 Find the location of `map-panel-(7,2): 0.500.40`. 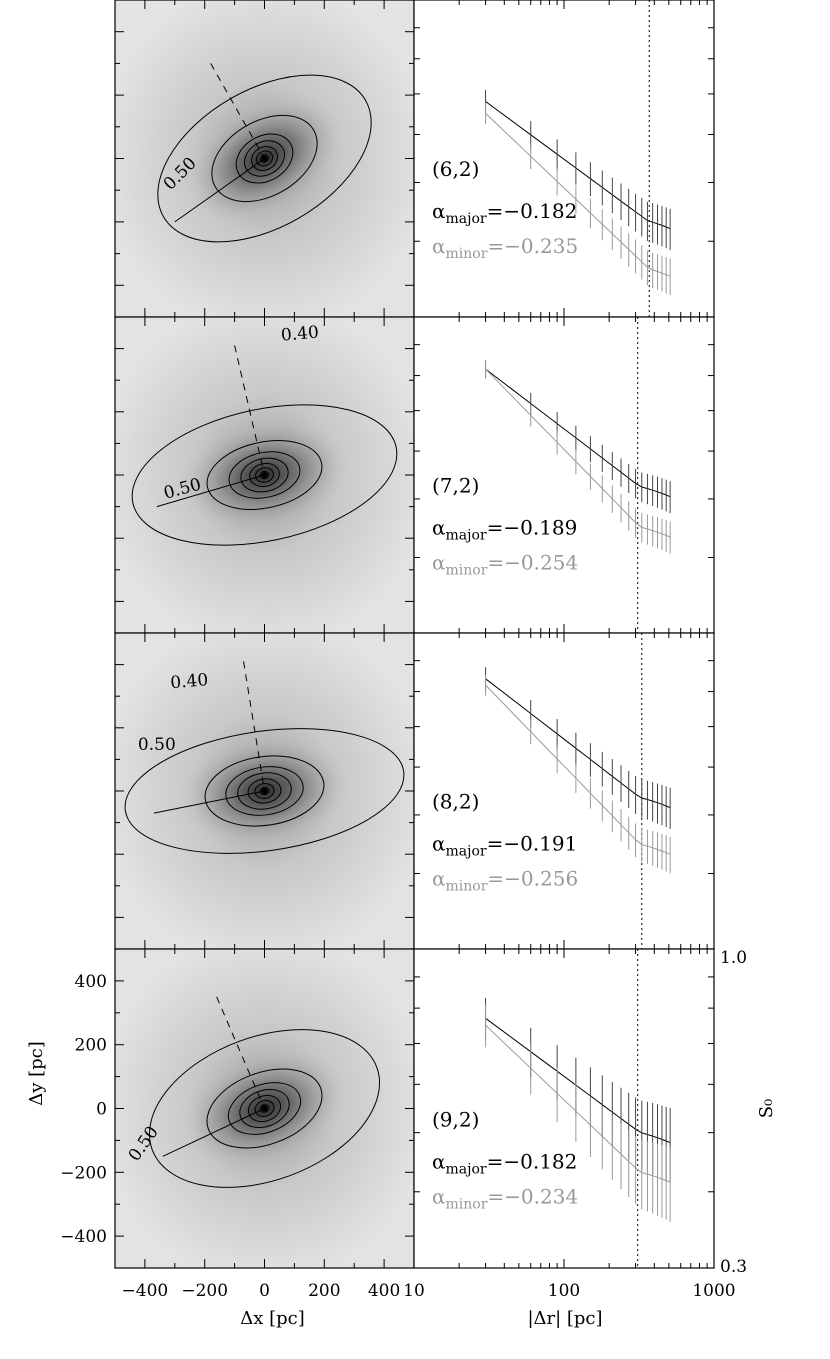

map-panel-(7,2): 0.500.40 is located at coordinates (264, 475).